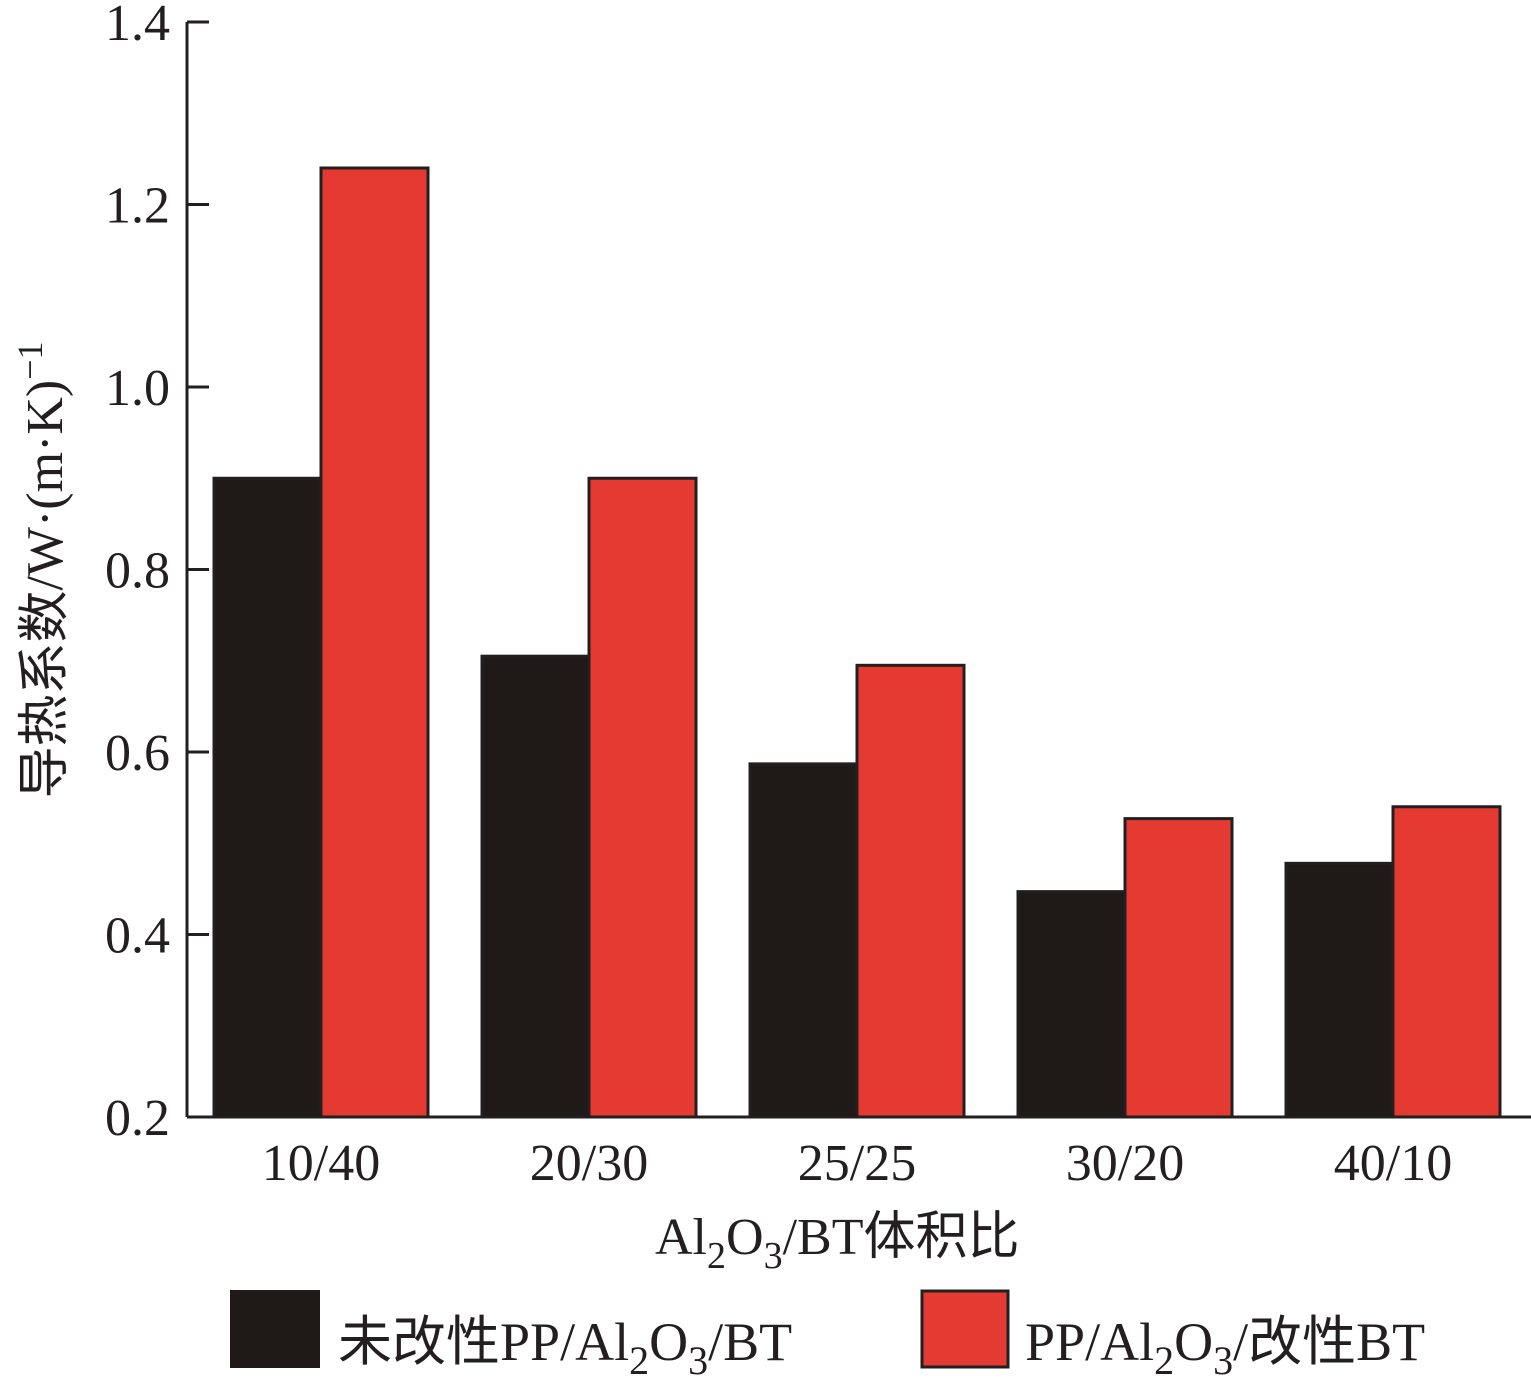 Image resolution: width=1531 pixels, height=1384 pixels. Describe the element at coordinates (827, 1336) in the screenshot. I see `legend: 未改性PP/Al2O3/BT PP/Al2O3/改性BT` at that location.